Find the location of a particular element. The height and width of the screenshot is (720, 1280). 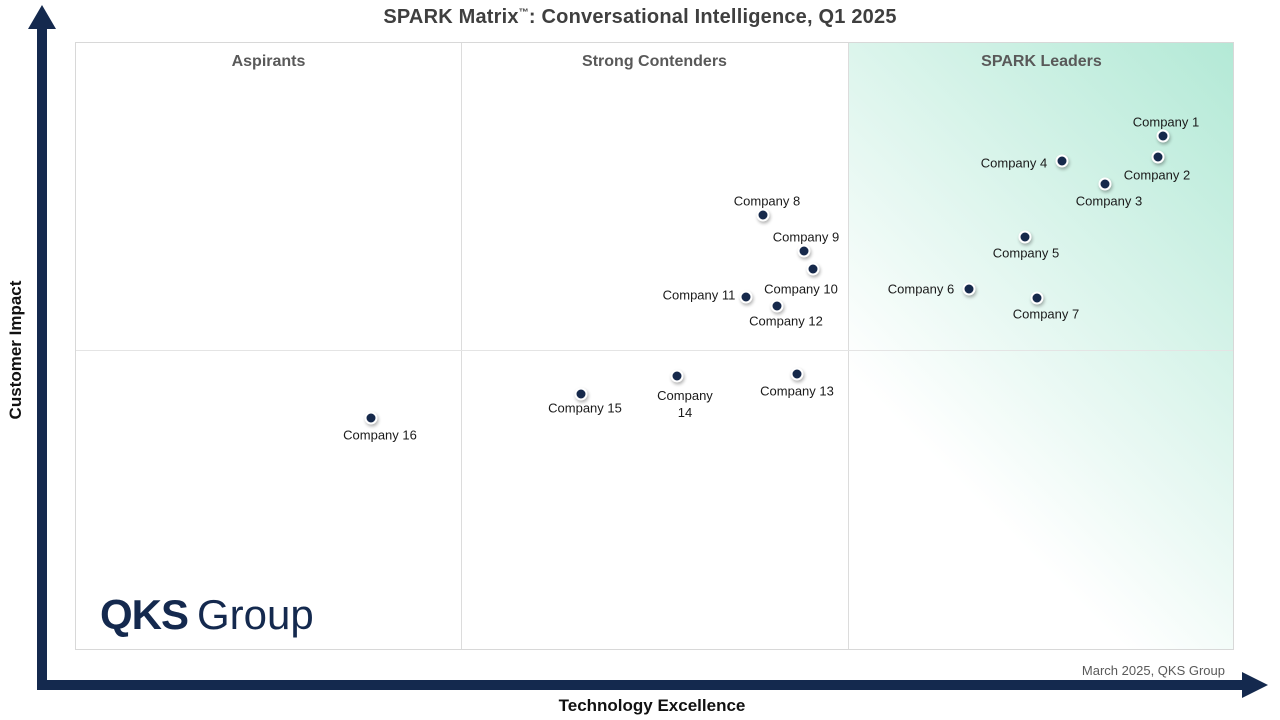

company-label: Company 14 is located at coordinates (685, 404).